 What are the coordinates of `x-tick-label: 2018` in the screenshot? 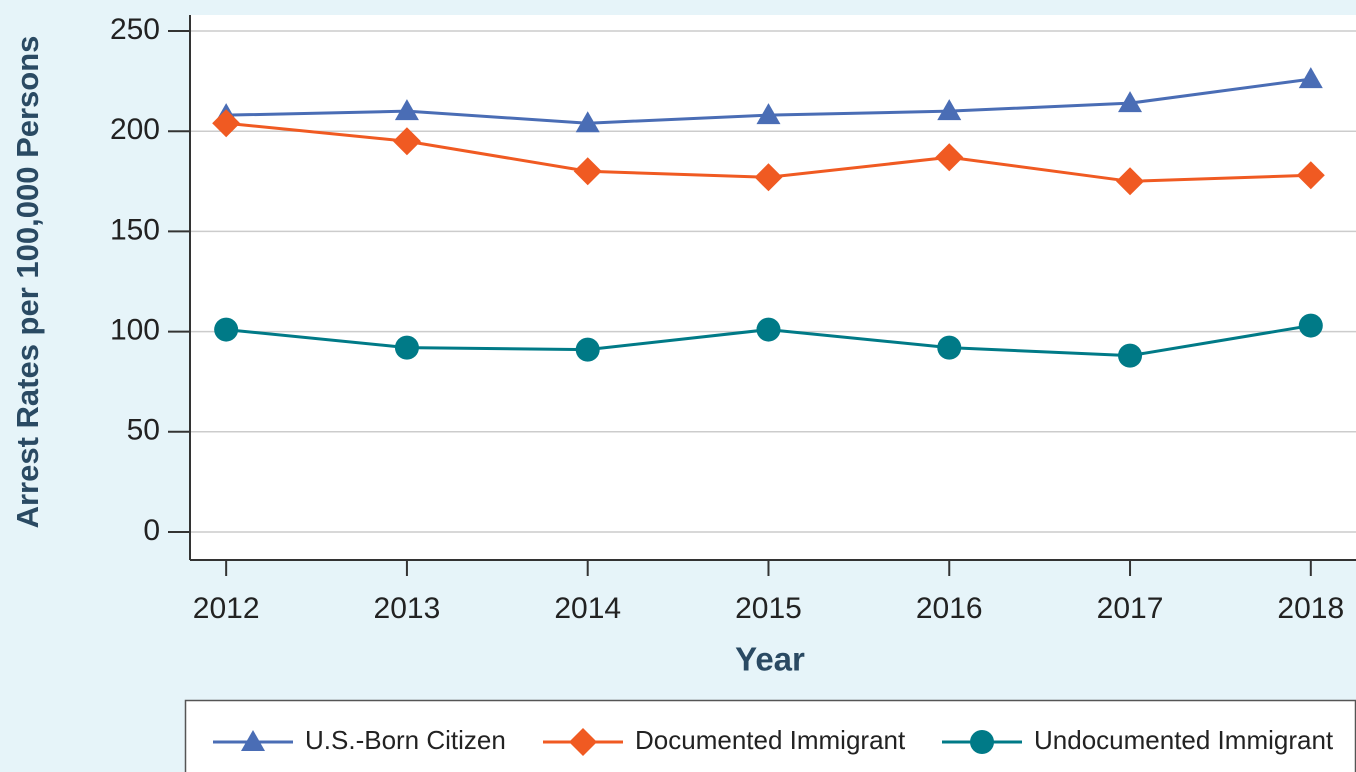 It's located at (1310, 608).